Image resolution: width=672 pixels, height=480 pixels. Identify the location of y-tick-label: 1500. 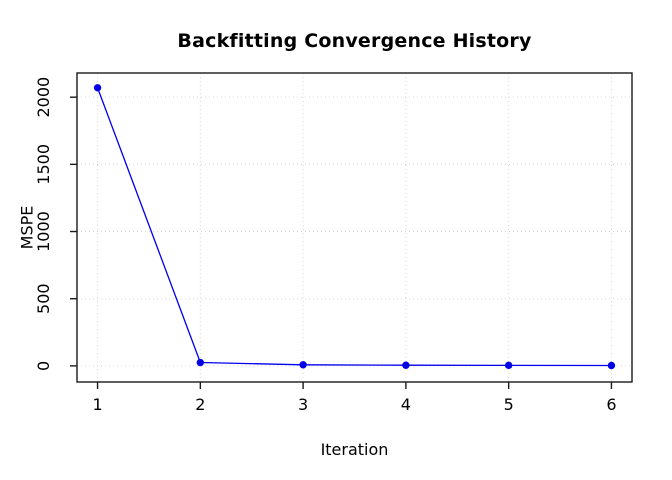
(43, 164).